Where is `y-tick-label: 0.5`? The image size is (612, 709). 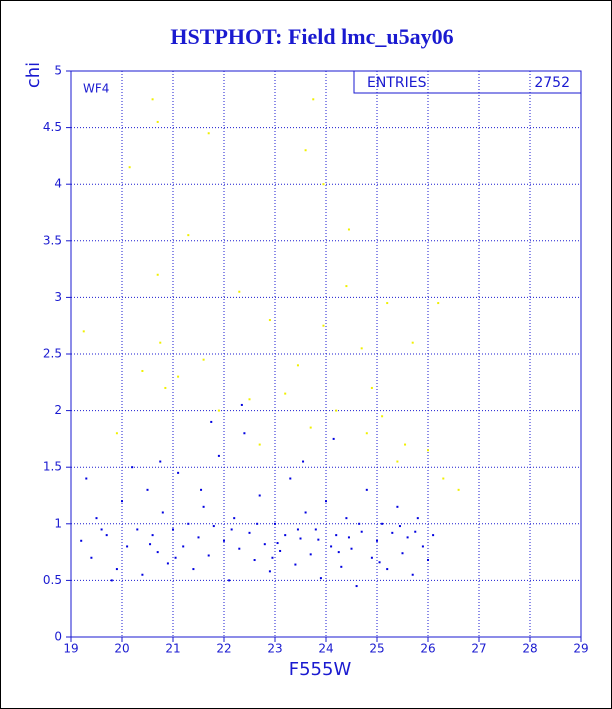 y-tick-label: 0.5 is located at coordinates (52, 580).